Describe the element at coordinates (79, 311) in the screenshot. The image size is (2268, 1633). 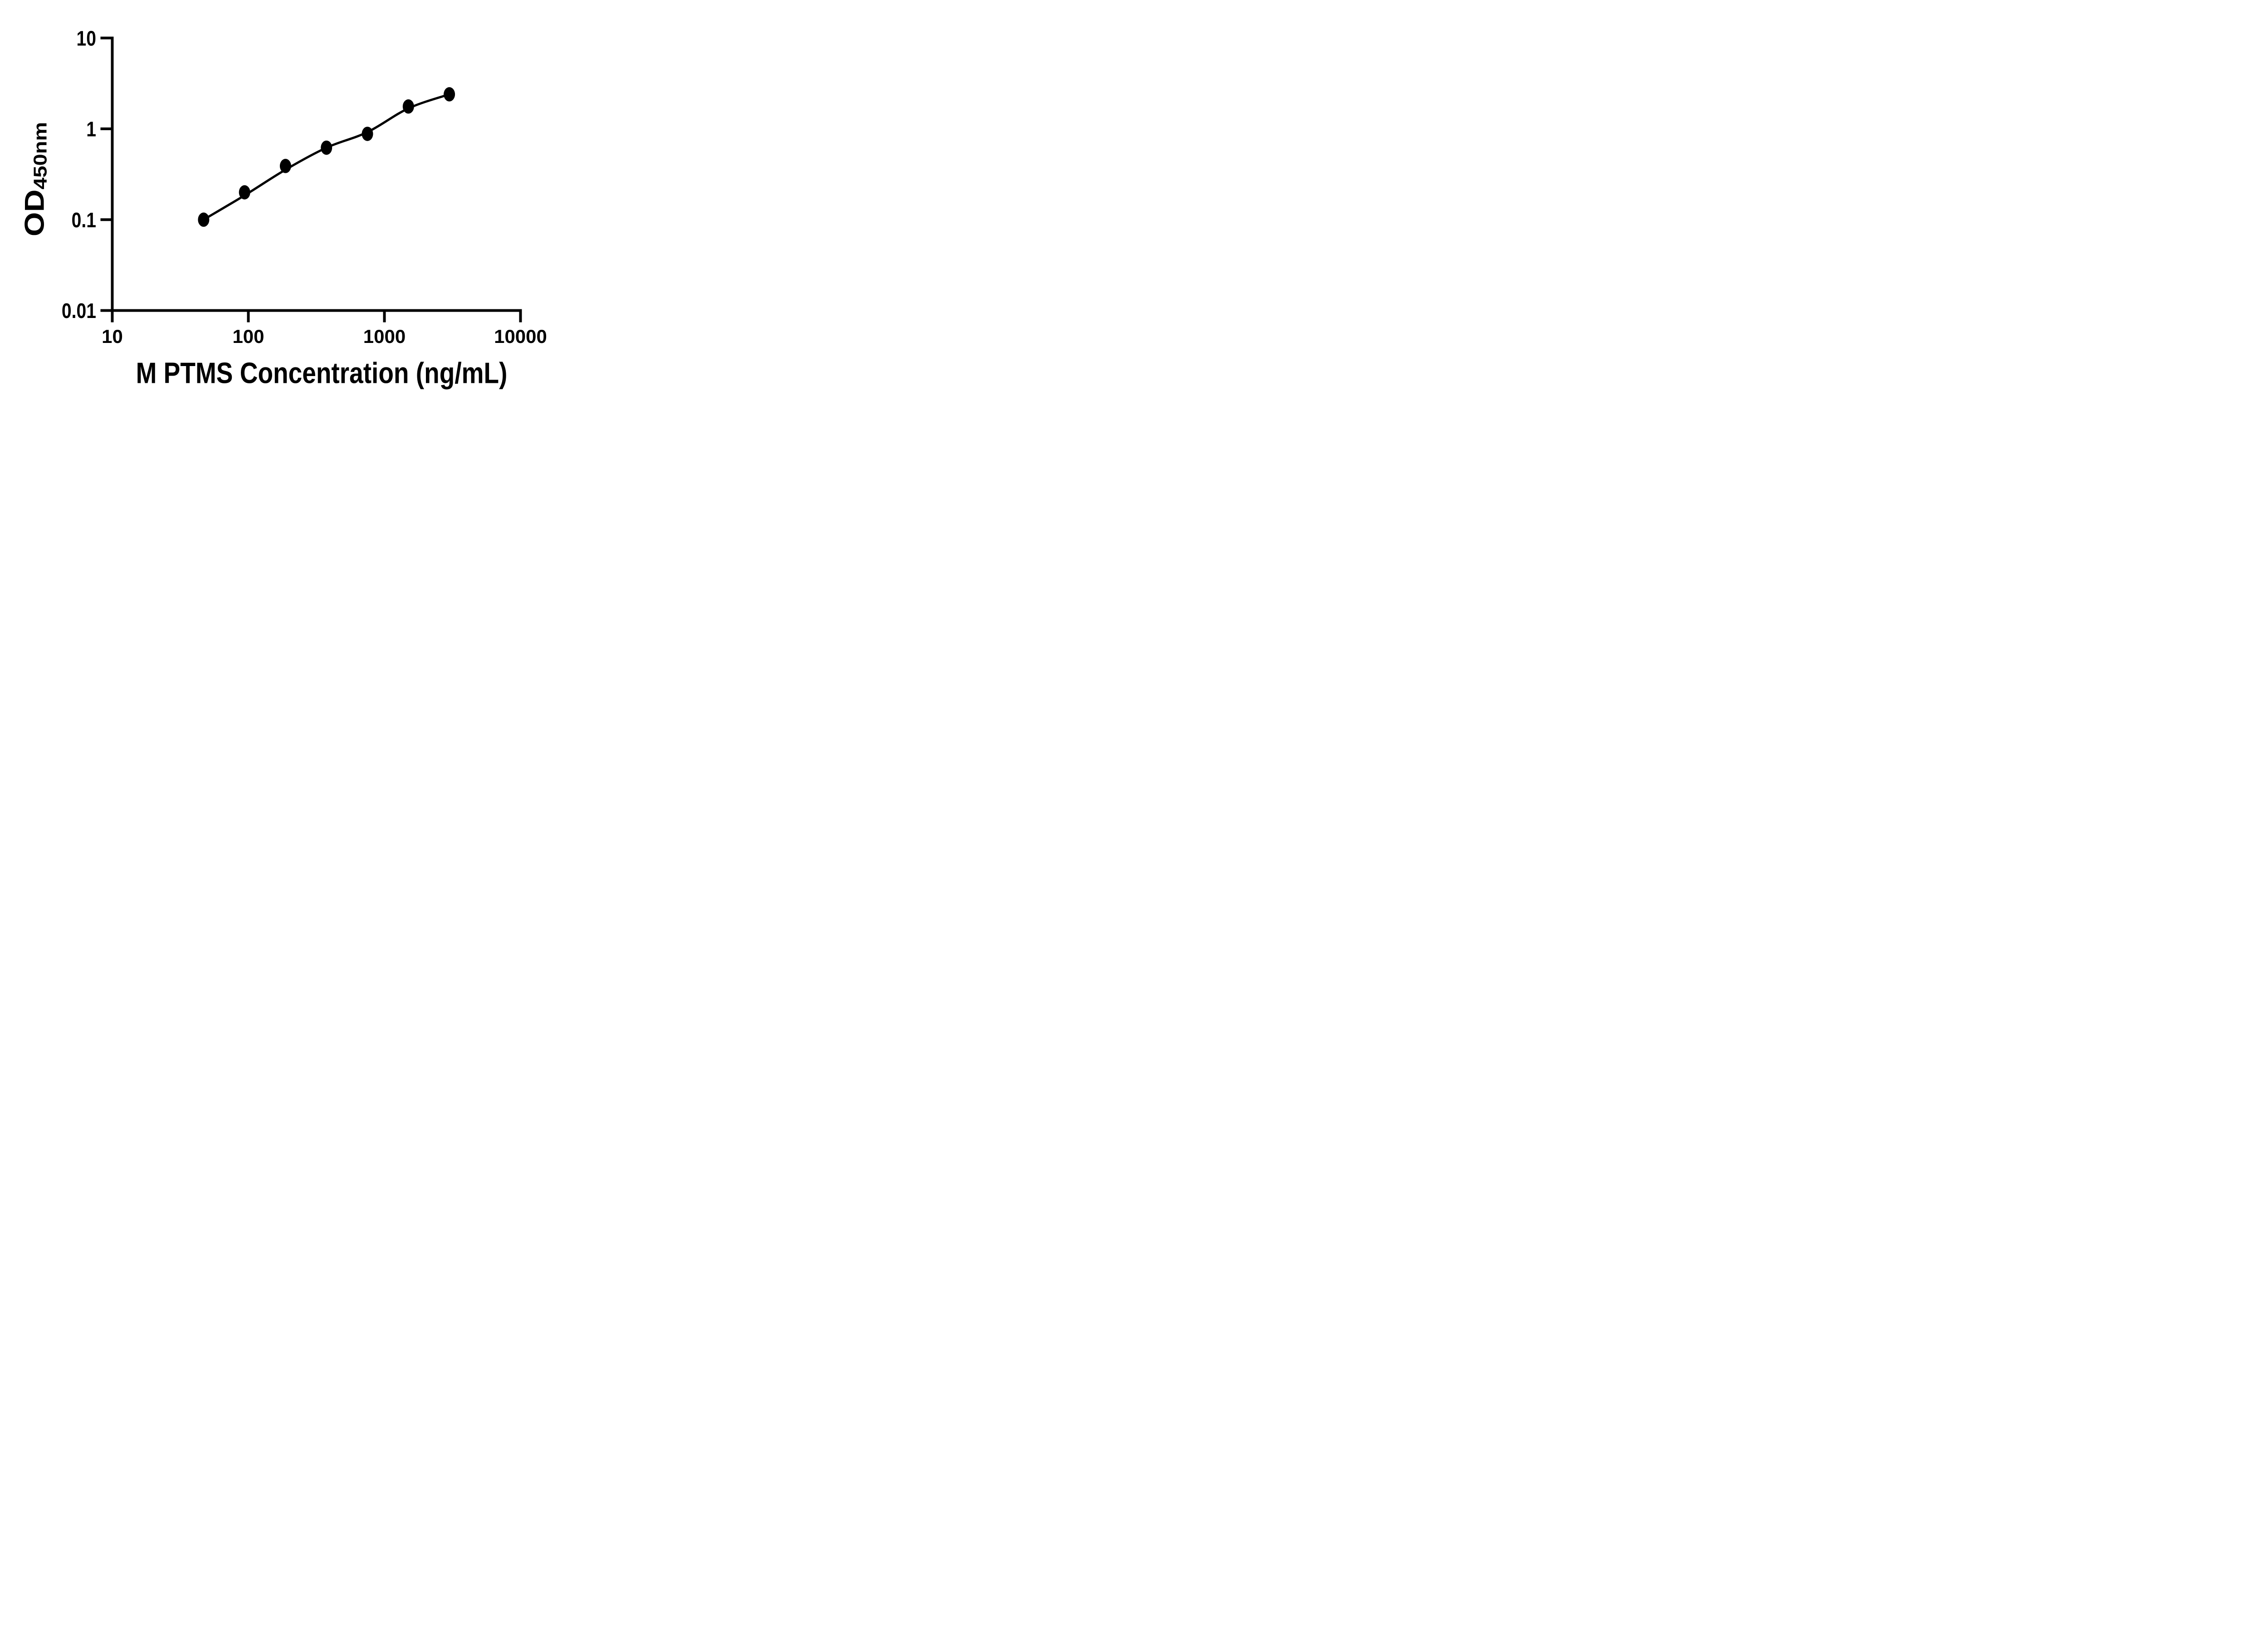
I see `y-tick-label-0.01: 0.01` at that location.